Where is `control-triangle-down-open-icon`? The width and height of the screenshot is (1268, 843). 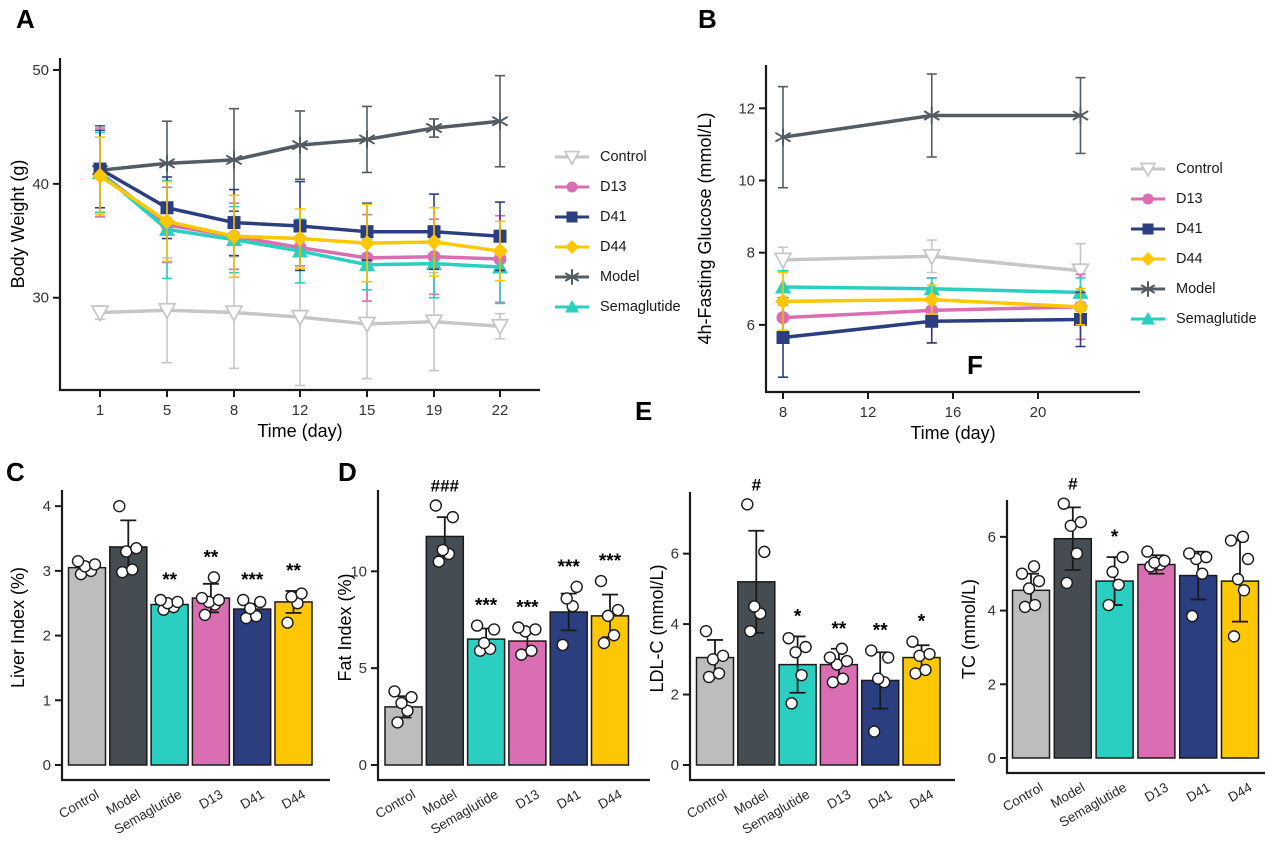
control-triangle-down-open-icon is located at coordinates (572, 158).